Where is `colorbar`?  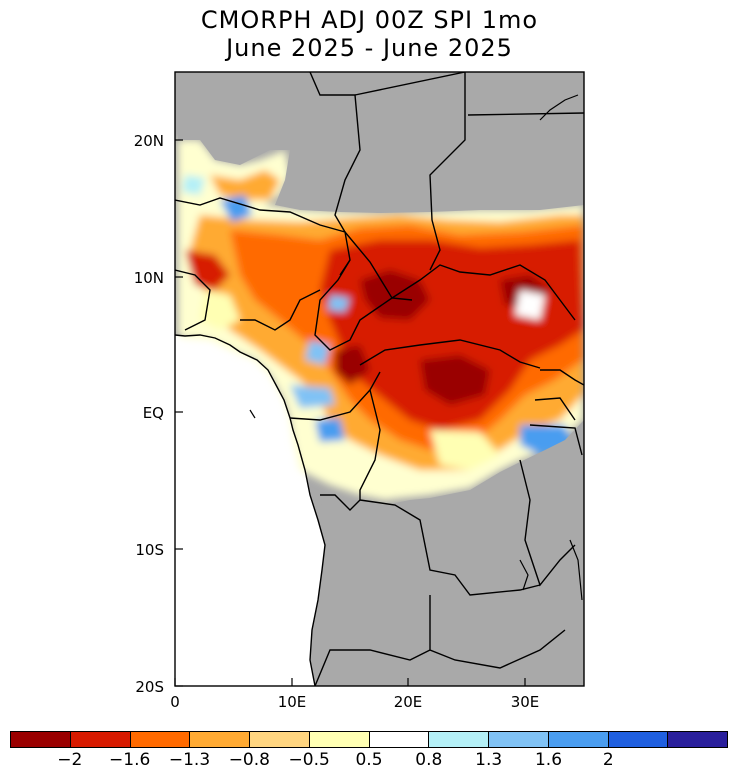
colorbar is located at coordinates (369, 739).